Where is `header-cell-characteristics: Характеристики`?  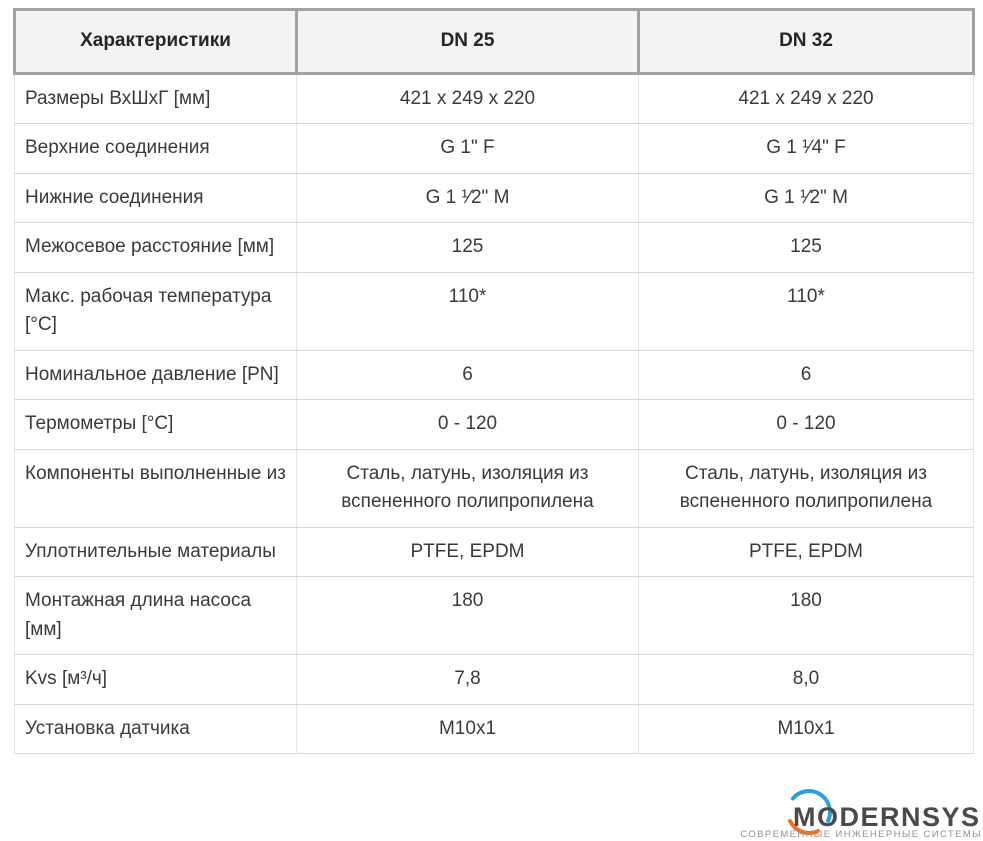
header-cell-characteristics: Характеристики is located at coordinates (155, 41).